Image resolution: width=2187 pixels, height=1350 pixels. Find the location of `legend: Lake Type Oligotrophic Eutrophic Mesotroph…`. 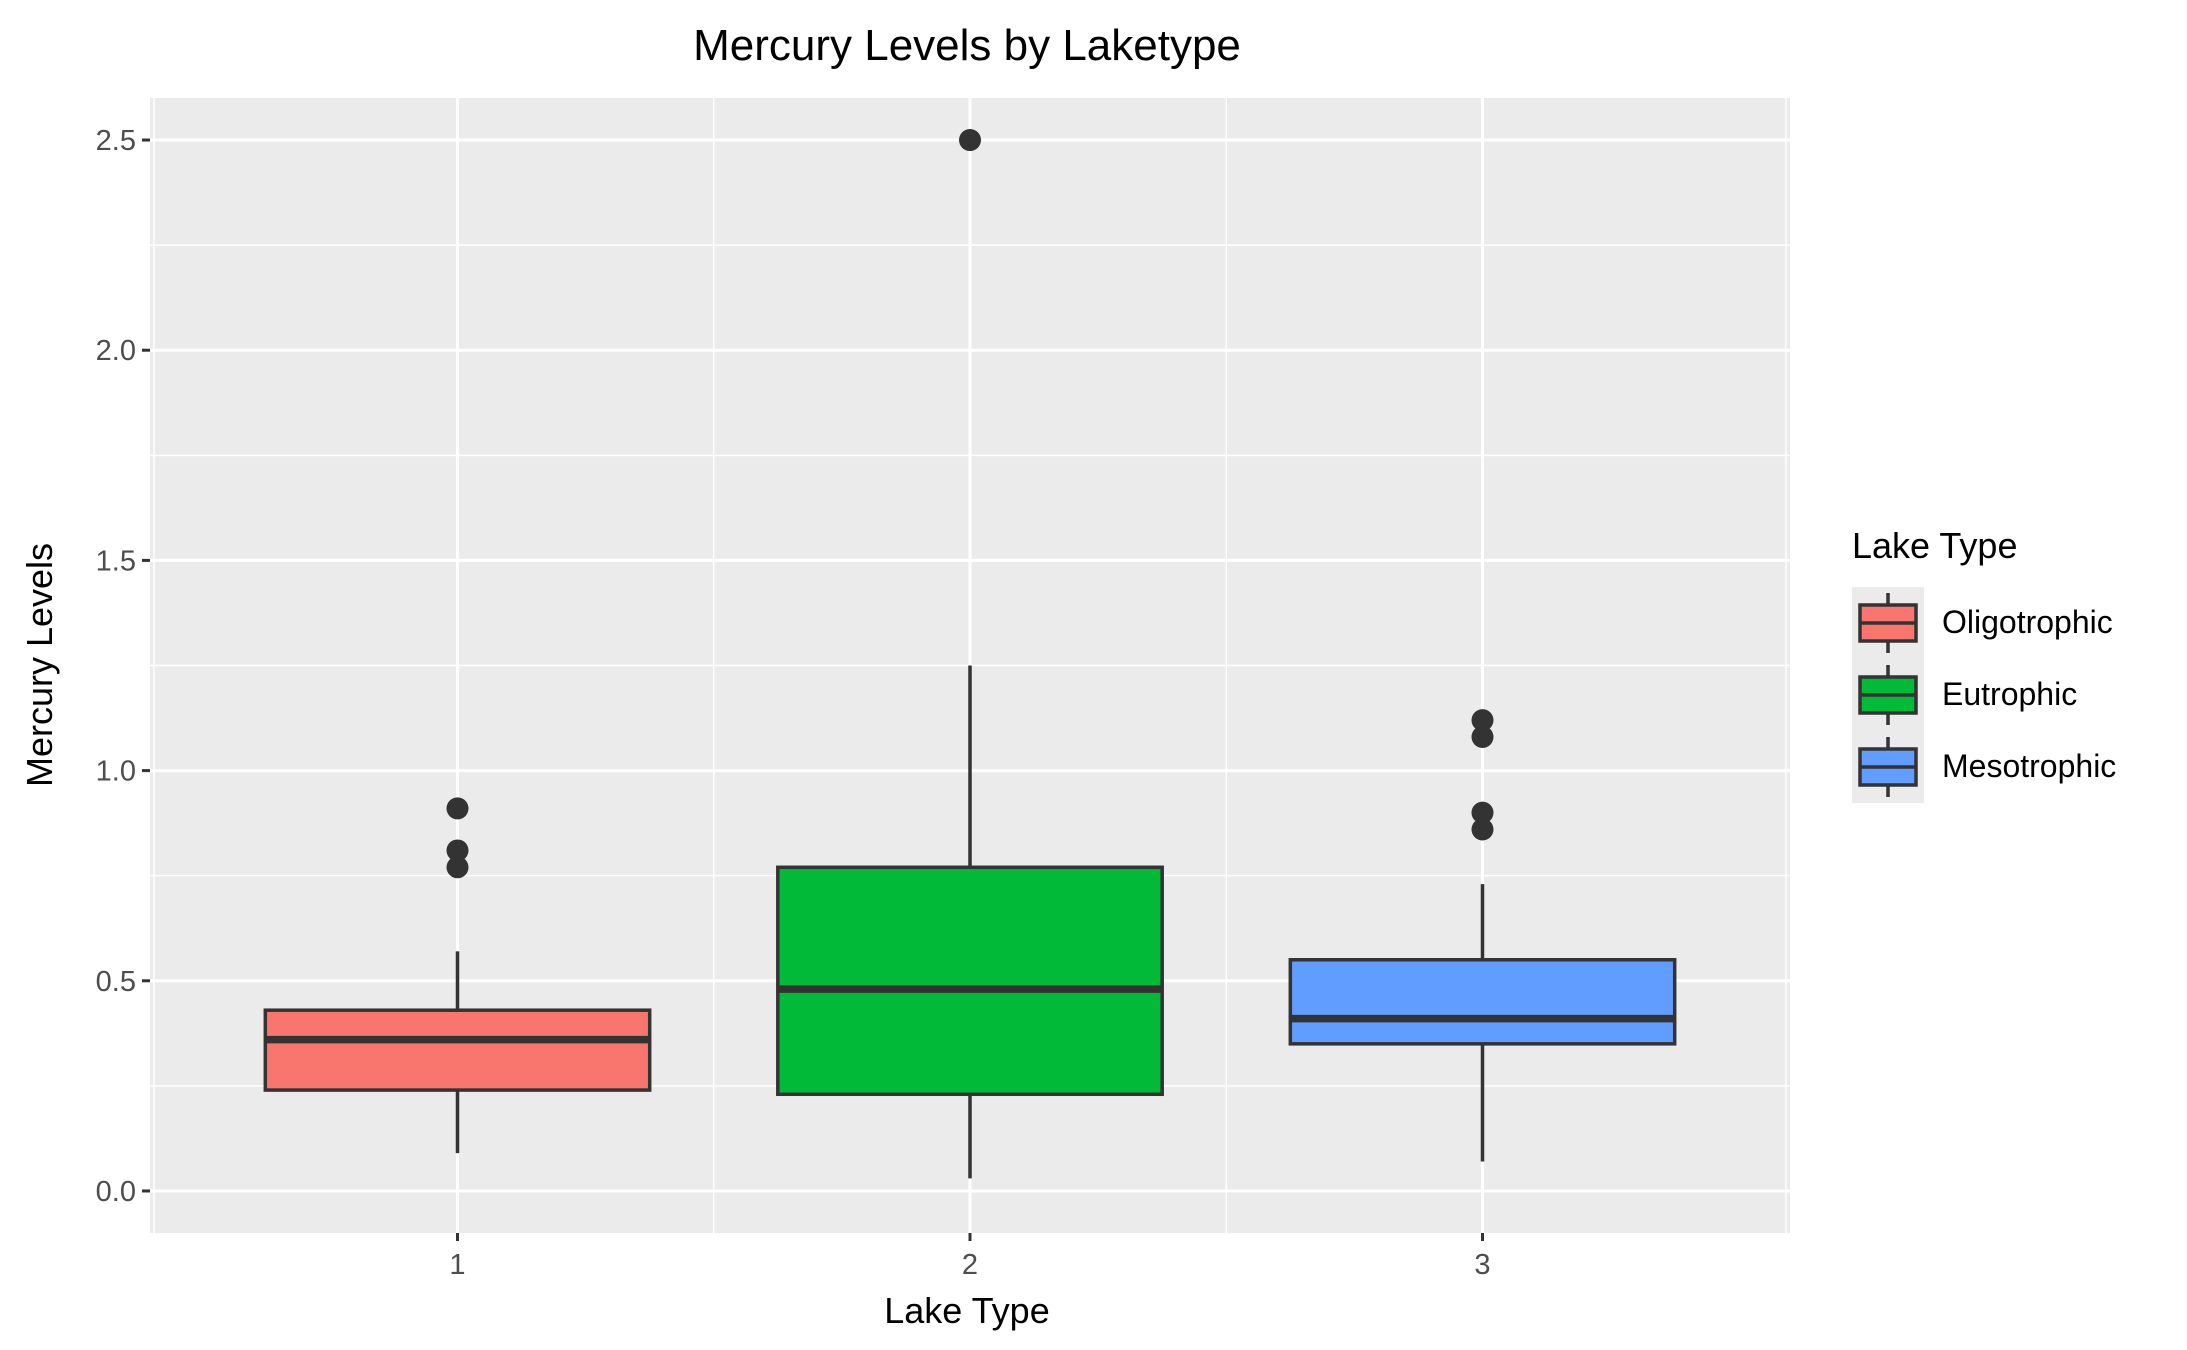

legend: Lake Type Oligotrophic Eutrophic Mesotroph… is located at coordinates (1984, 664).